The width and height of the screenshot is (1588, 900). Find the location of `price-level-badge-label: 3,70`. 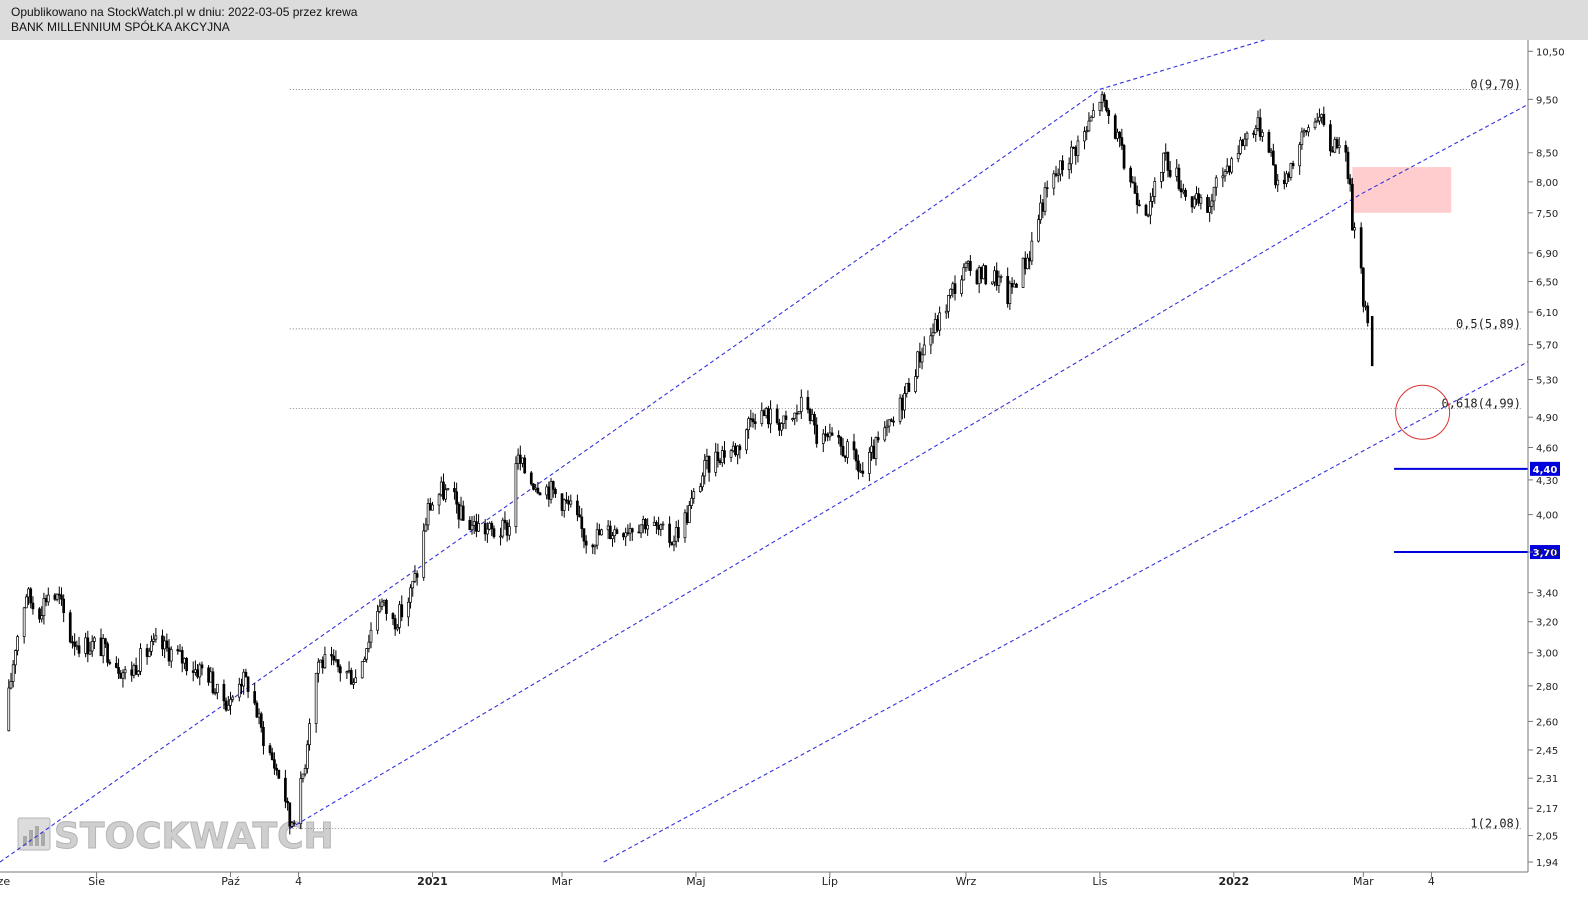

price-level-badge-label: 3,70 is located at coordinates (1545, 553).